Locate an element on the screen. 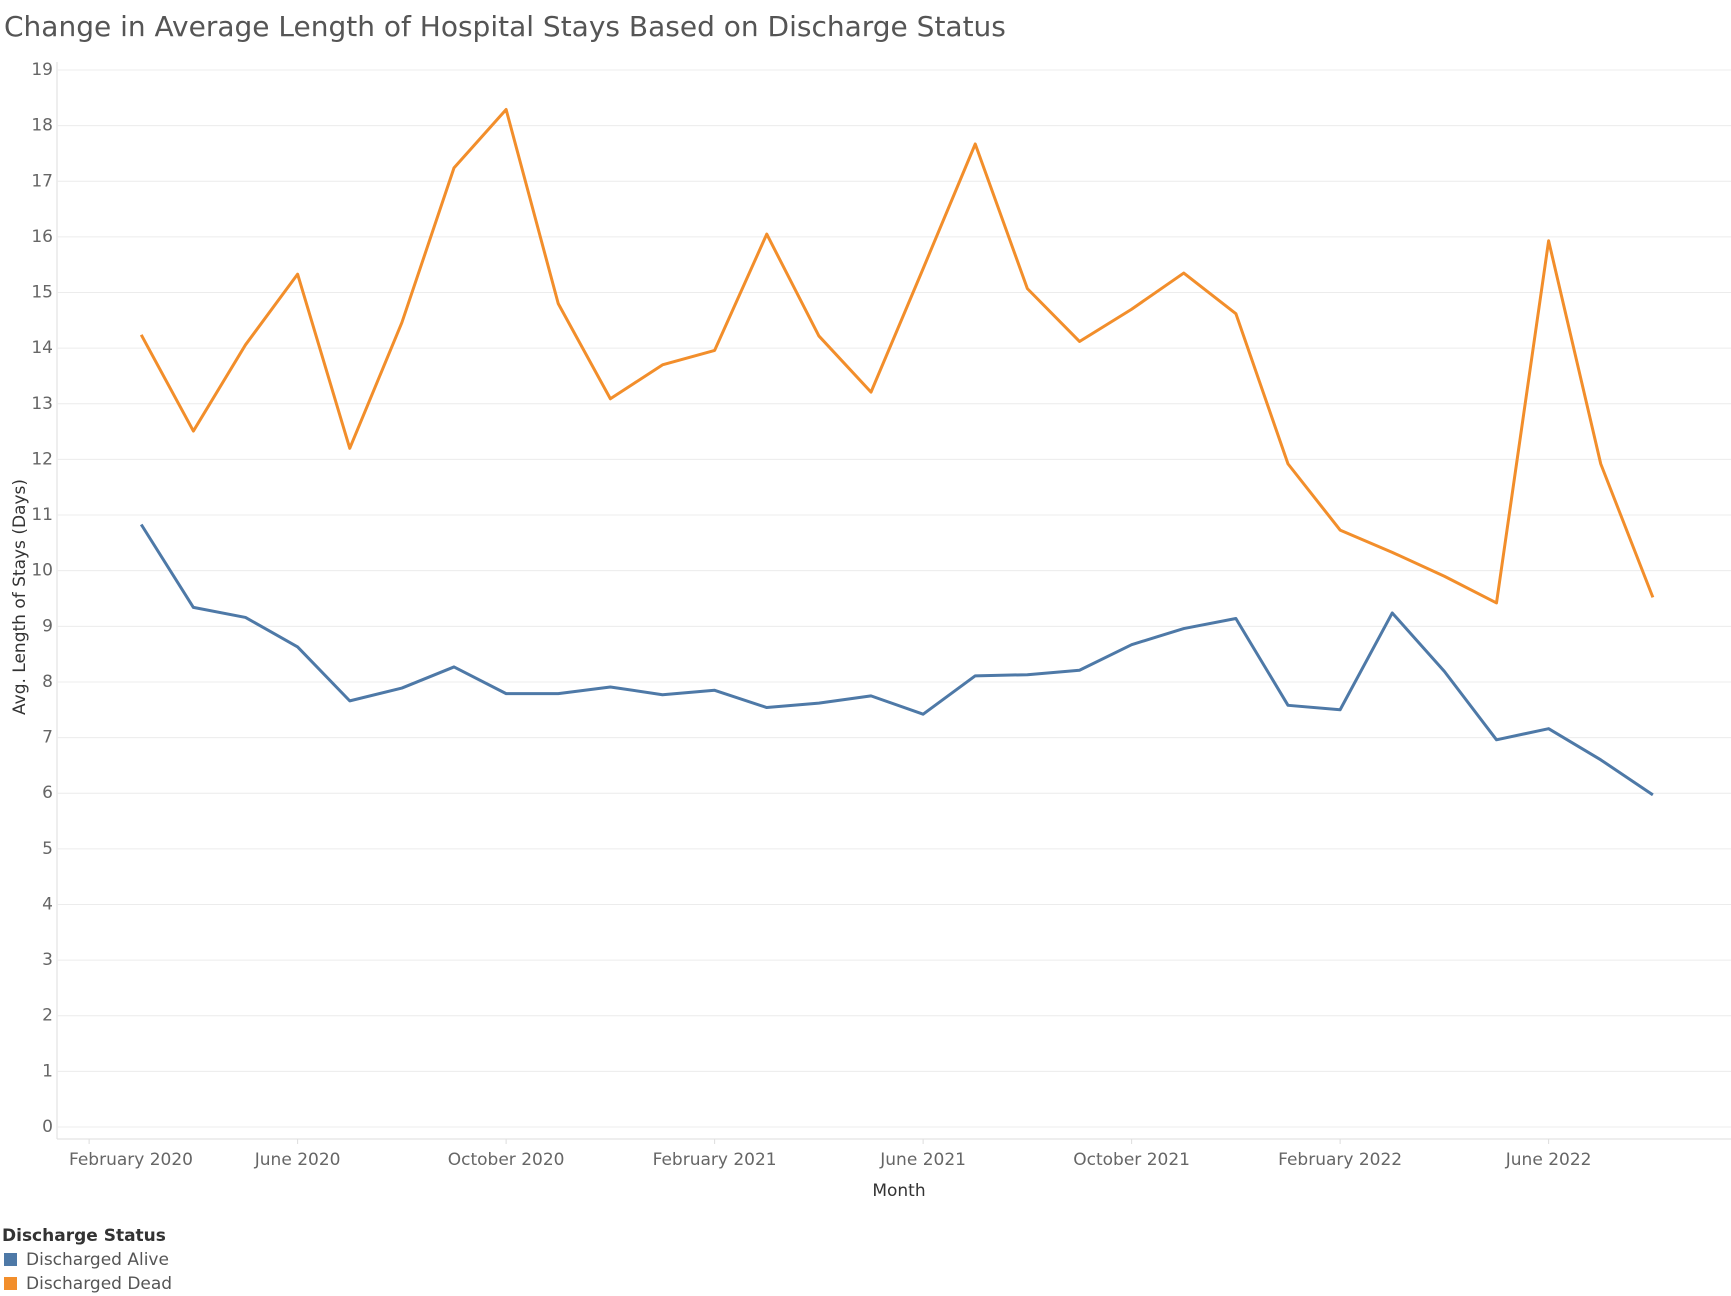 The height and width of the screenshot is (1296, 1731). y-tick-label: 5 is located at coordinates (47, 849).